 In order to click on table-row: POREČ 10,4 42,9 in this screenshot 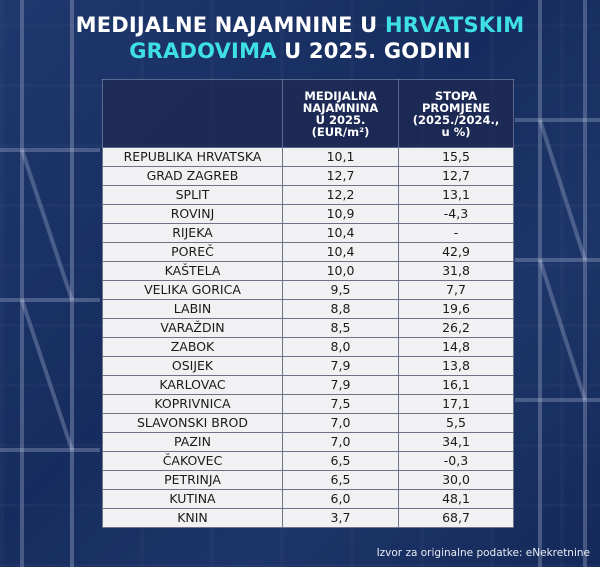, I will do `click(308, 252)`.